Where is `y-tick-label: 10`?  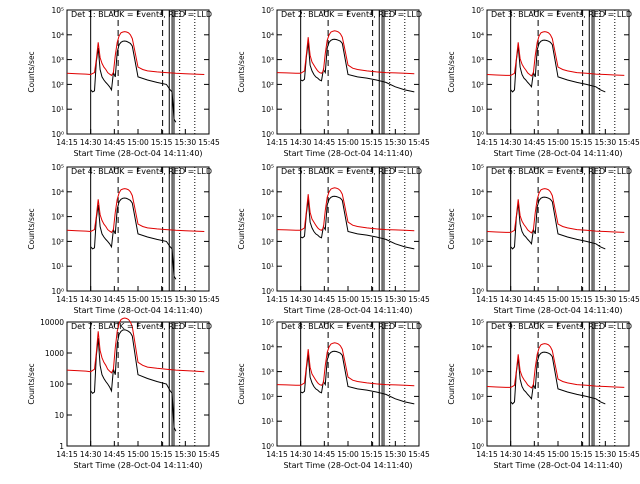 y-tick-label: 10 is located at coordinates (59, 415).